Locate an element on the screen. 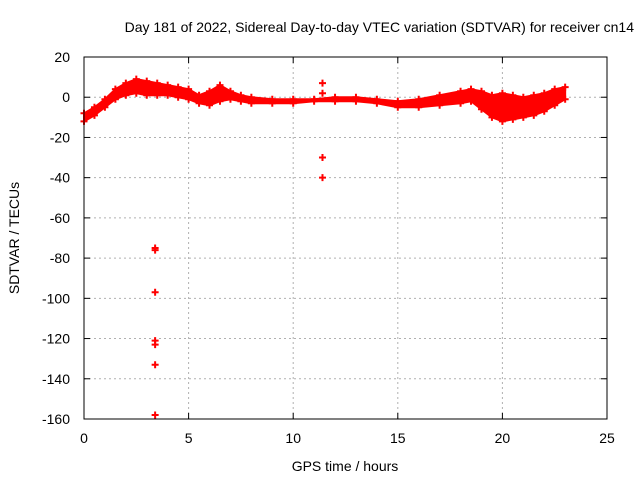  y-tick-label: -160 is located at coordinates (56, 419).